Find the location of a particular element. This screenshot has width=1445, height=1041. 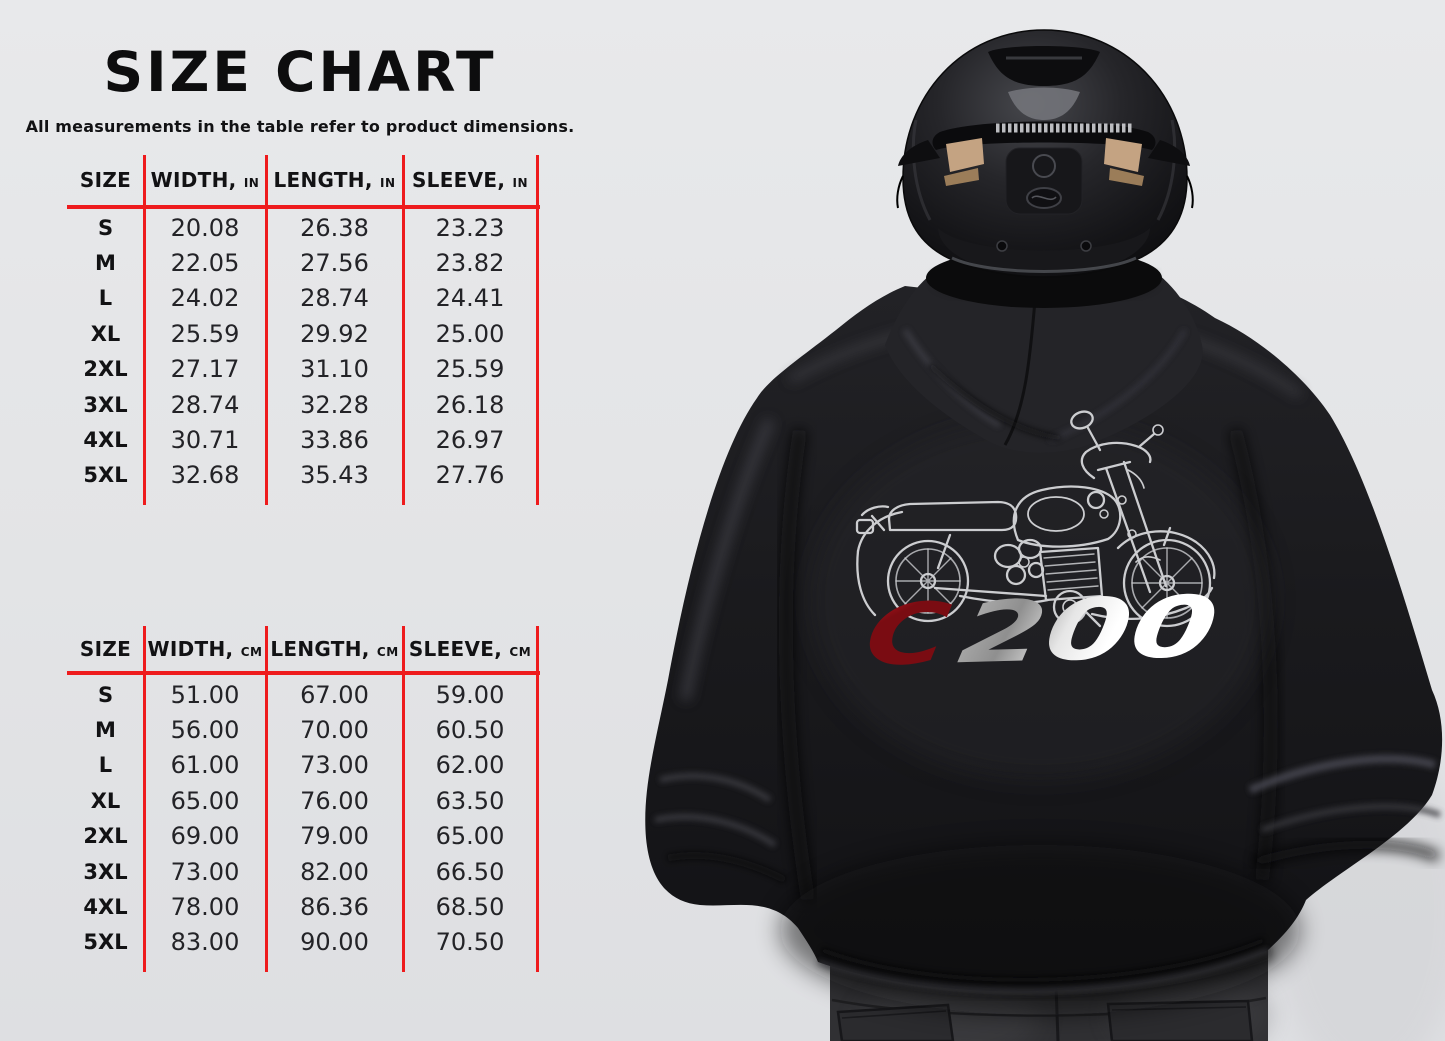

size-label-cell: 4XL is located at coordinates (105, 440).